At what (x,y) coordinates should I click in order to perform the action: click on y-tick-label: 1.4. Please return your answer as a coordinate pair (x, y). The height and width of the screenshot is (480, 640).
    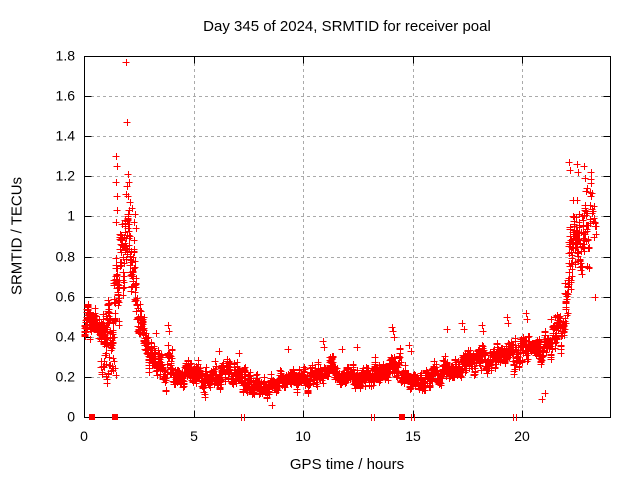
    Looking at the image, I should click on (66, 136).